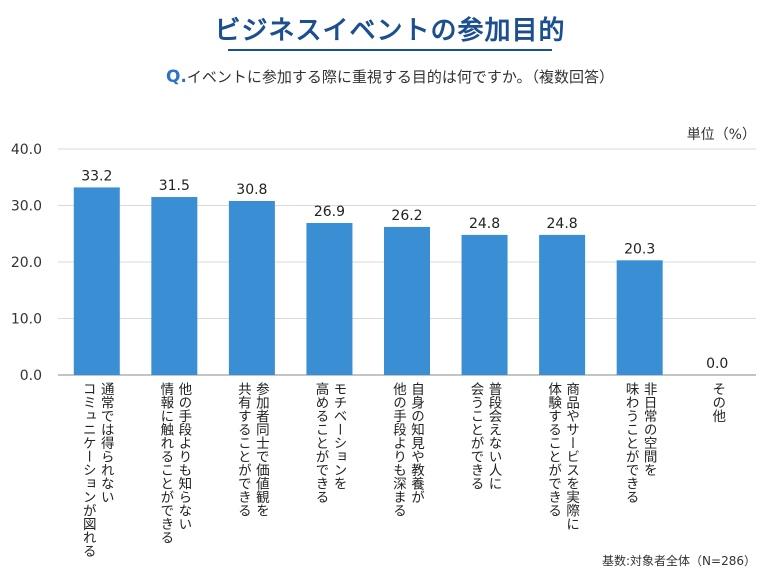 Image resolution: width=780 pixels, height=579 pixels. I want to click on category-label-line: コミュニケーションが図れる, so click(87, 470).